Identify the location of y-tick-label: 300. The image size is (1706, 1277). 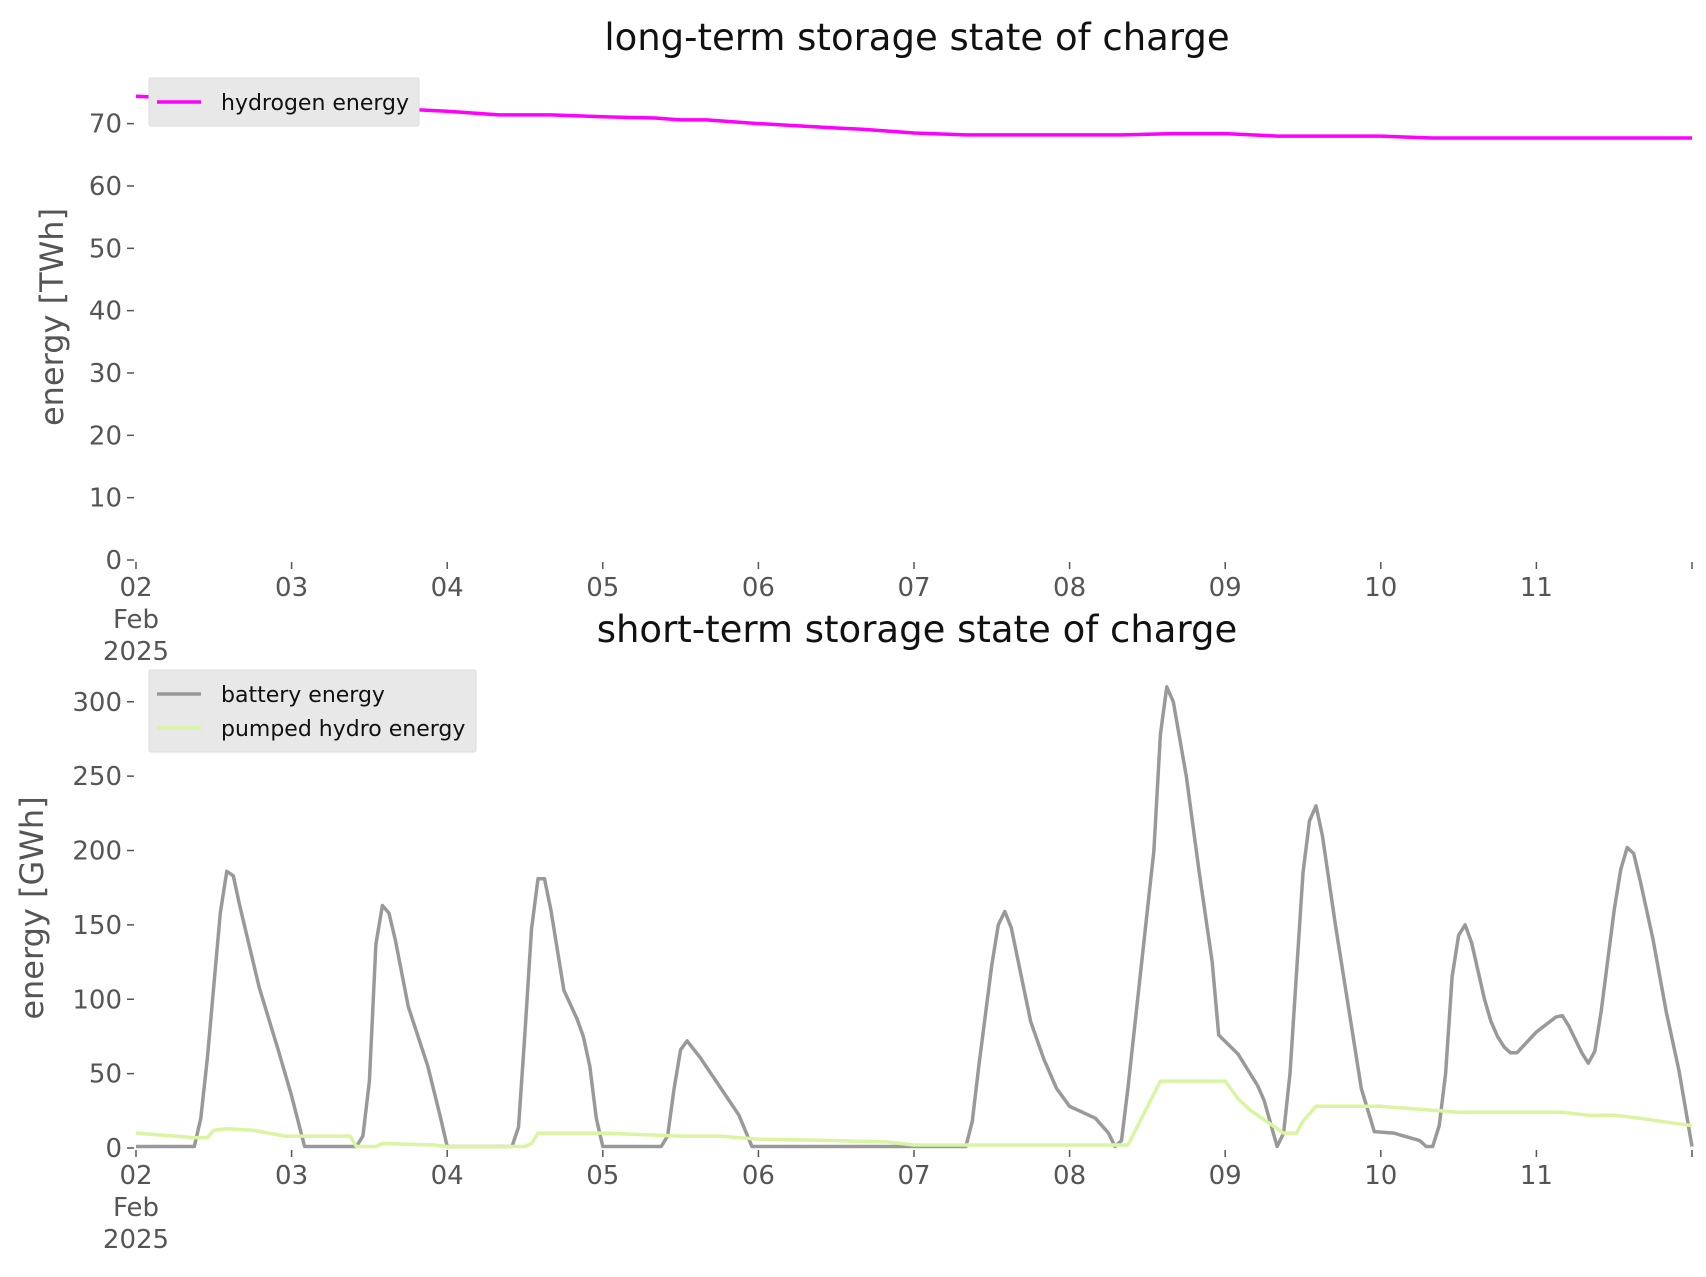
(97, 703).